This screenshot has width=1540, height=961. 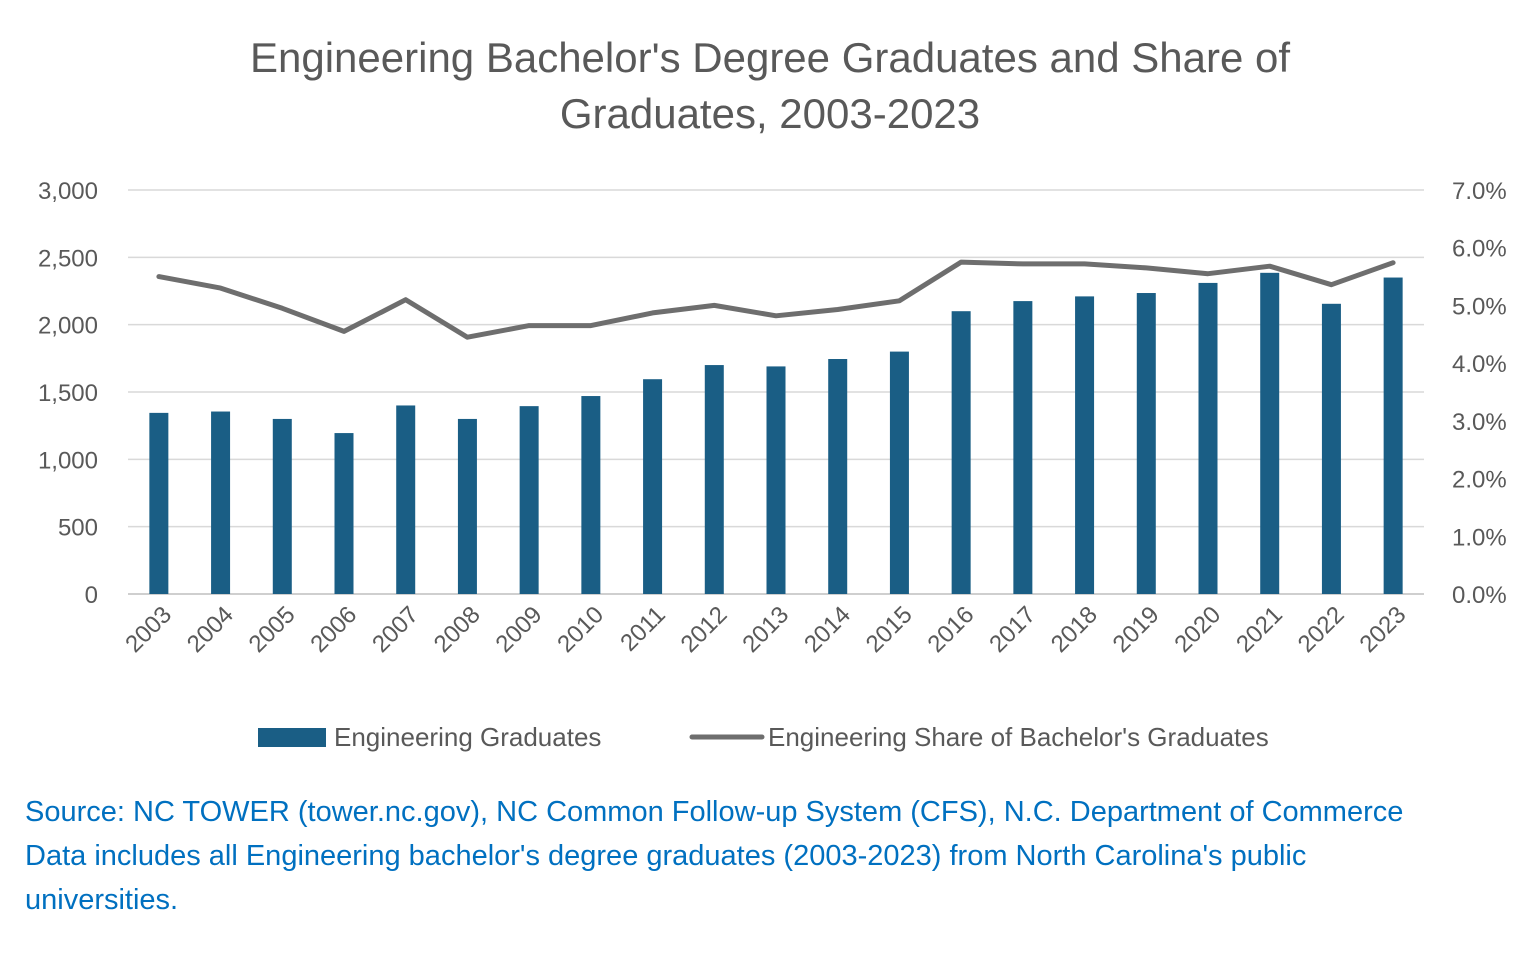 I want to click on x-tick-label: 2014, so click(x=827, y=629).